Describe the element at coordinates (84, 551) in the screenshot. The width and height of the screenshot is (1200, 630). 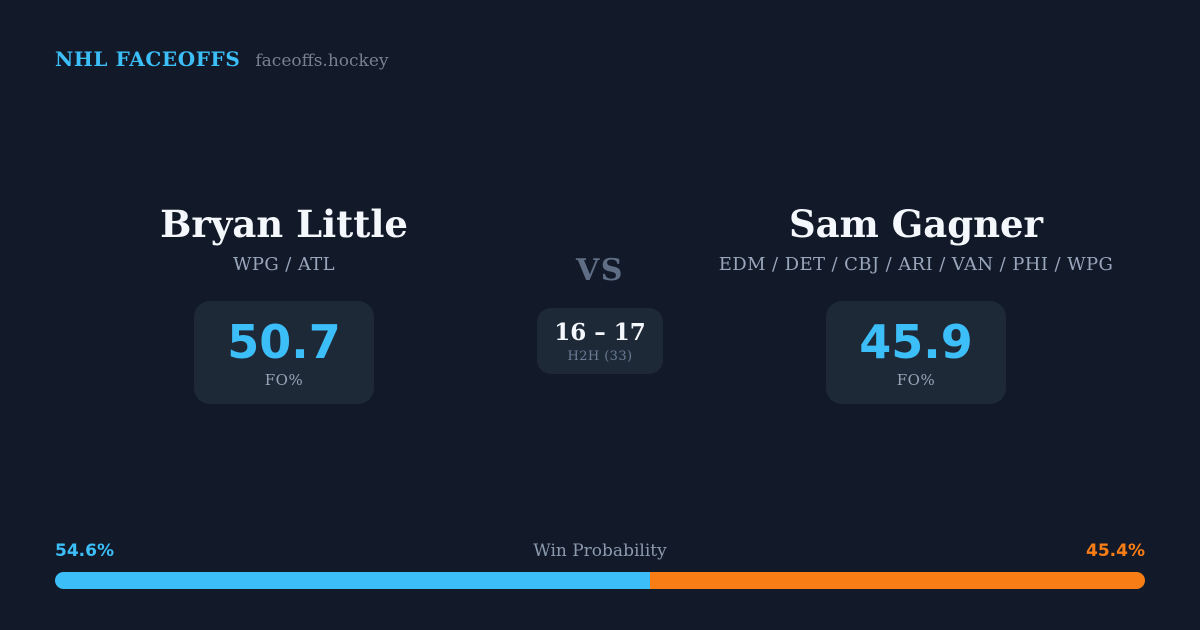
I see `win-pct-left: 54.6%` at that location.